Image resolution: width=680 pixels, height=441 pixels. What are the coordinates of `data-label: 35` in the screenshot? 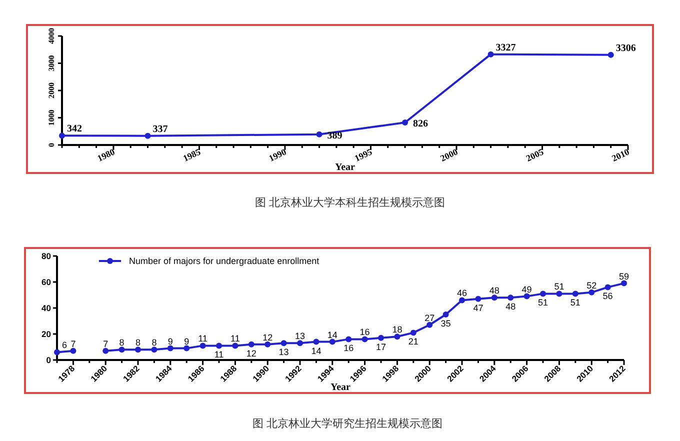 It's located at (445, 323).